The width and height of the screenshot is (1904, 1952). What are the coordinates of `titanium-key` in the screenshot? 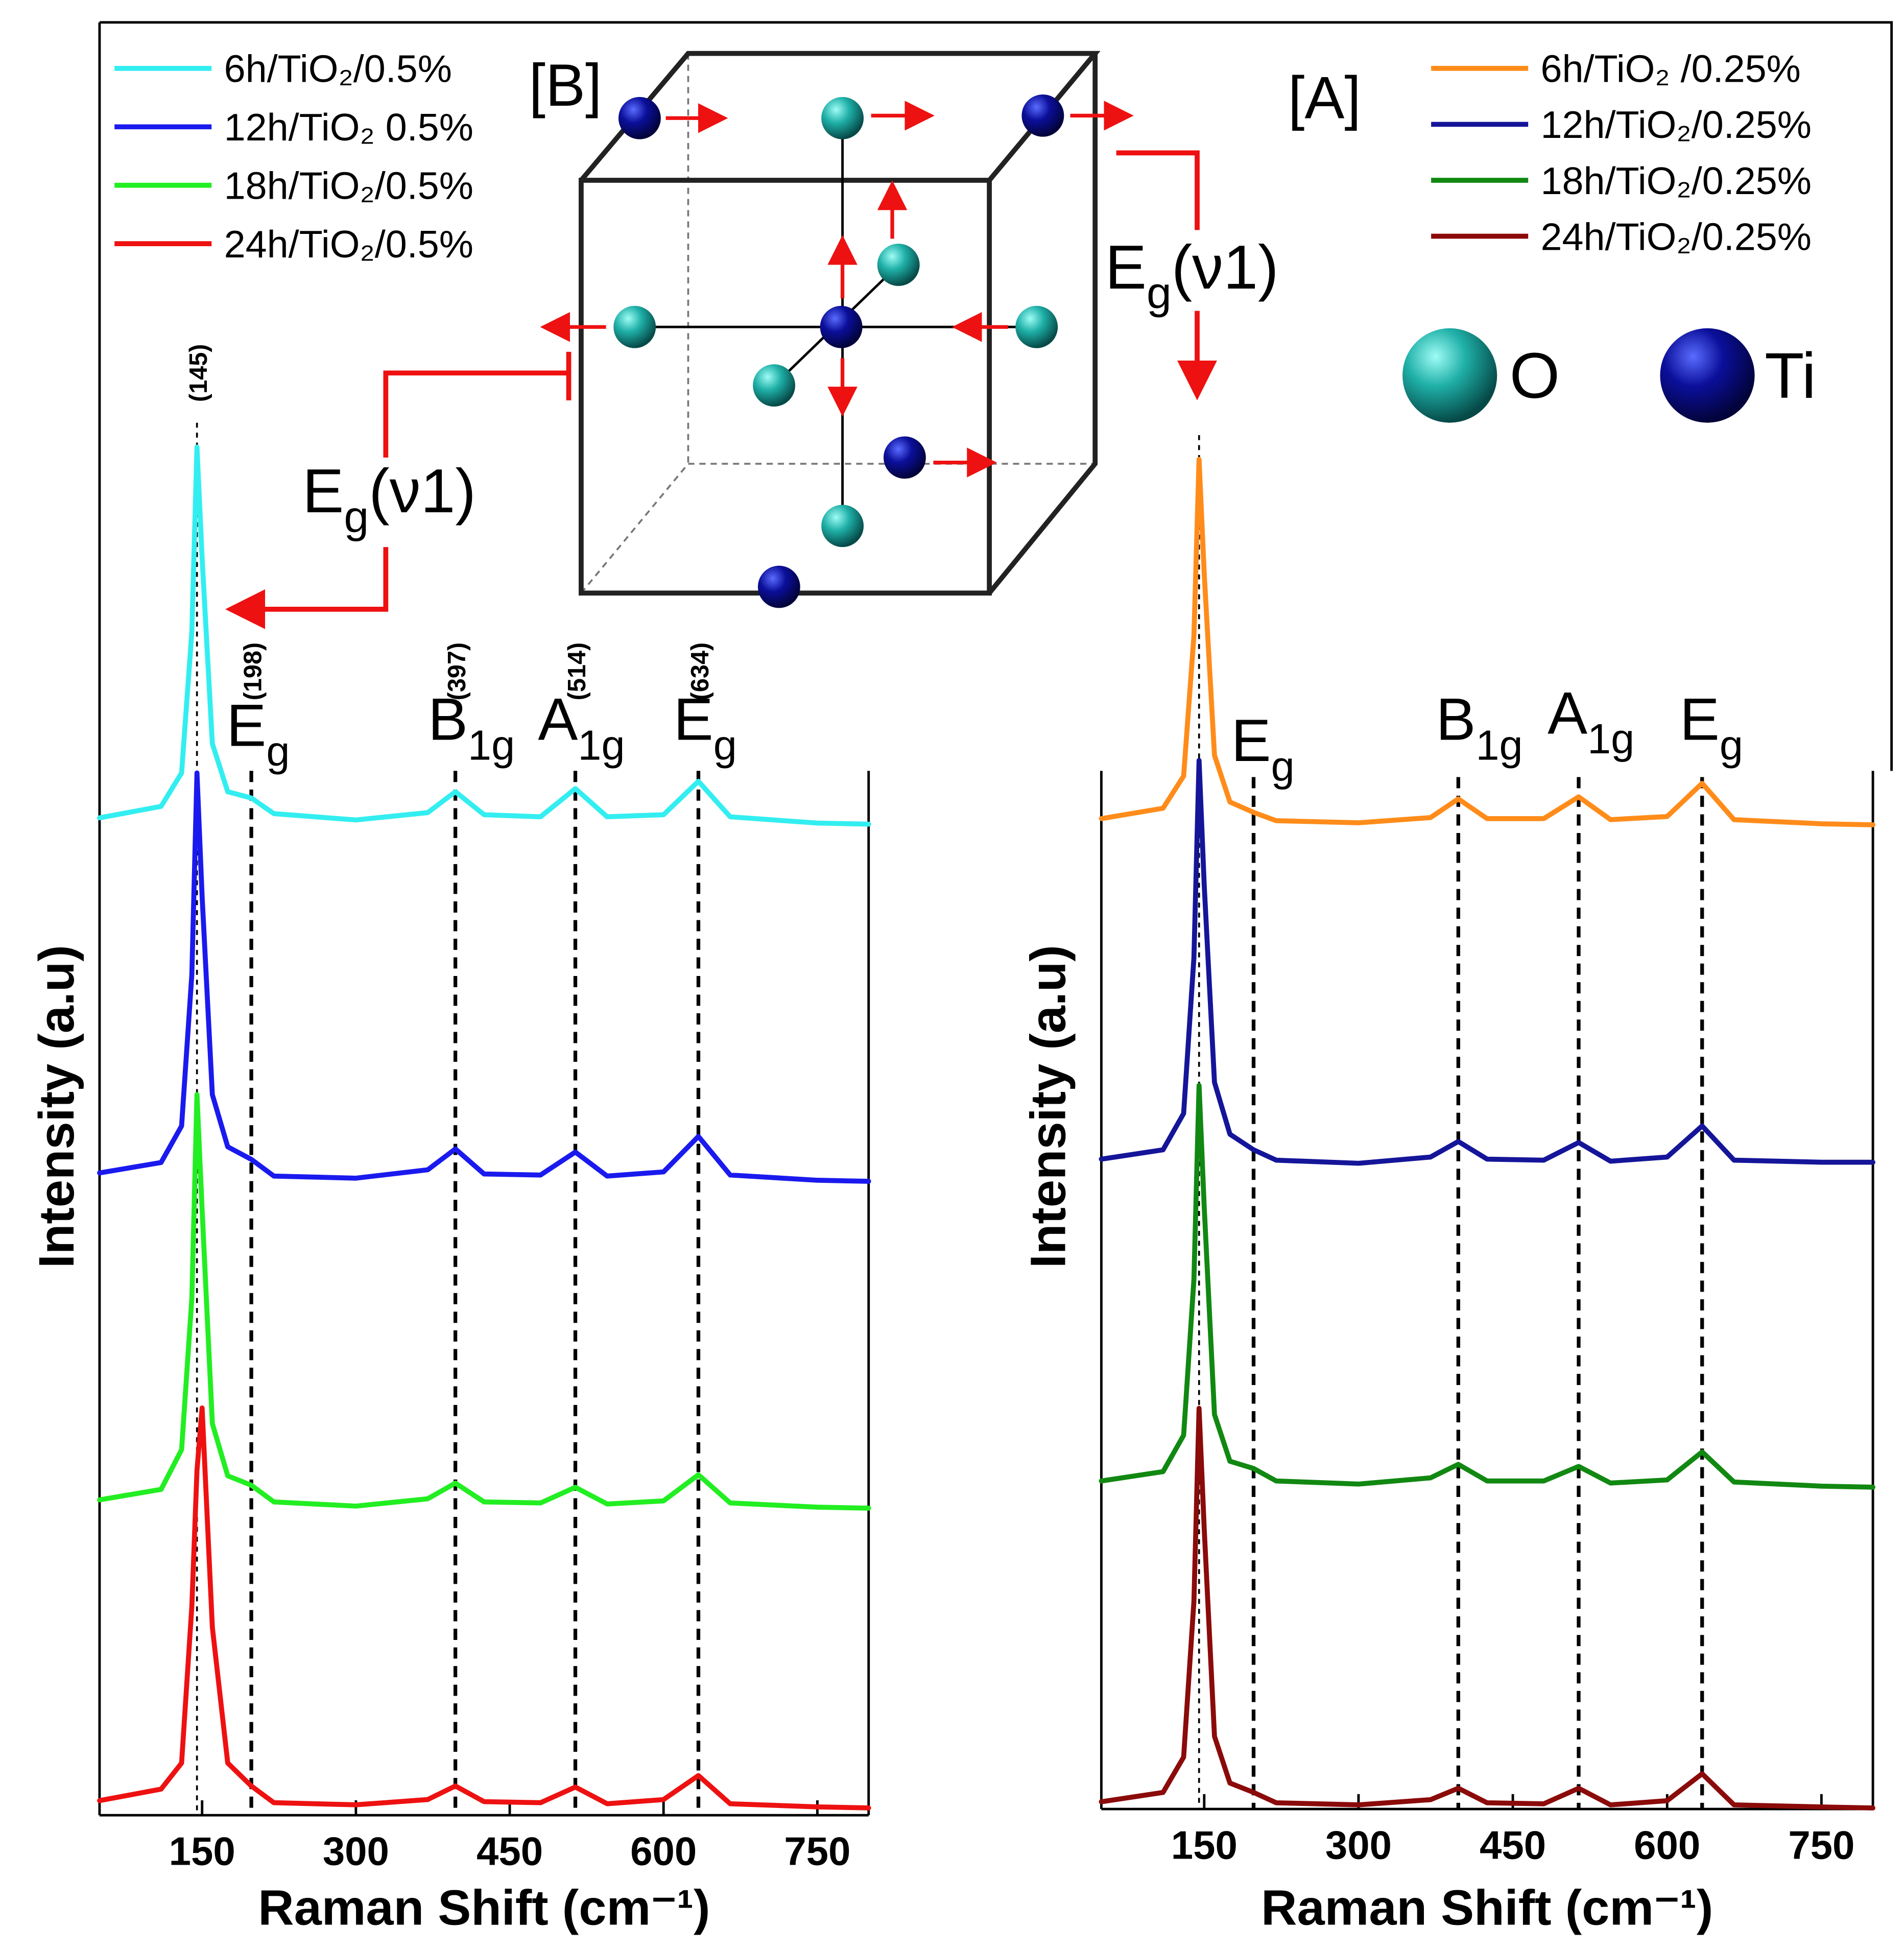 It's located at (1707, 375).